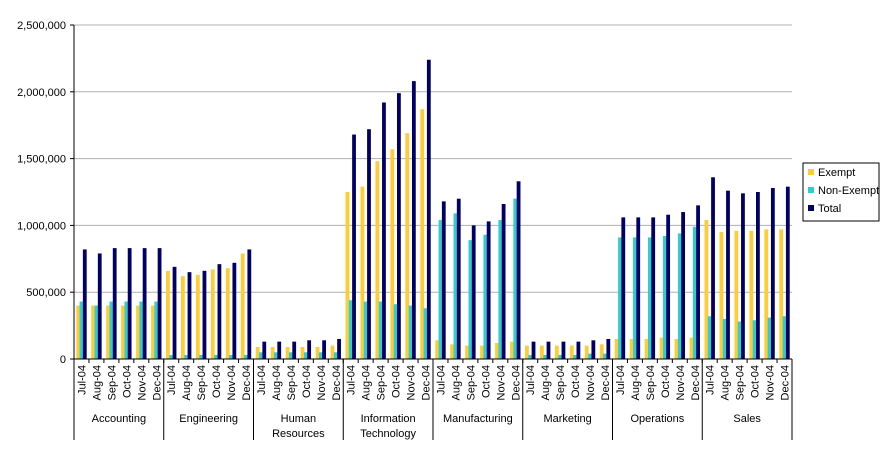 The width and height of the screenshot is (888, 459). What do you see at coordinates (41, 93) in the screenshot?
I see `y-tick-label: 2,000,000` at bounding box center [41, 93].